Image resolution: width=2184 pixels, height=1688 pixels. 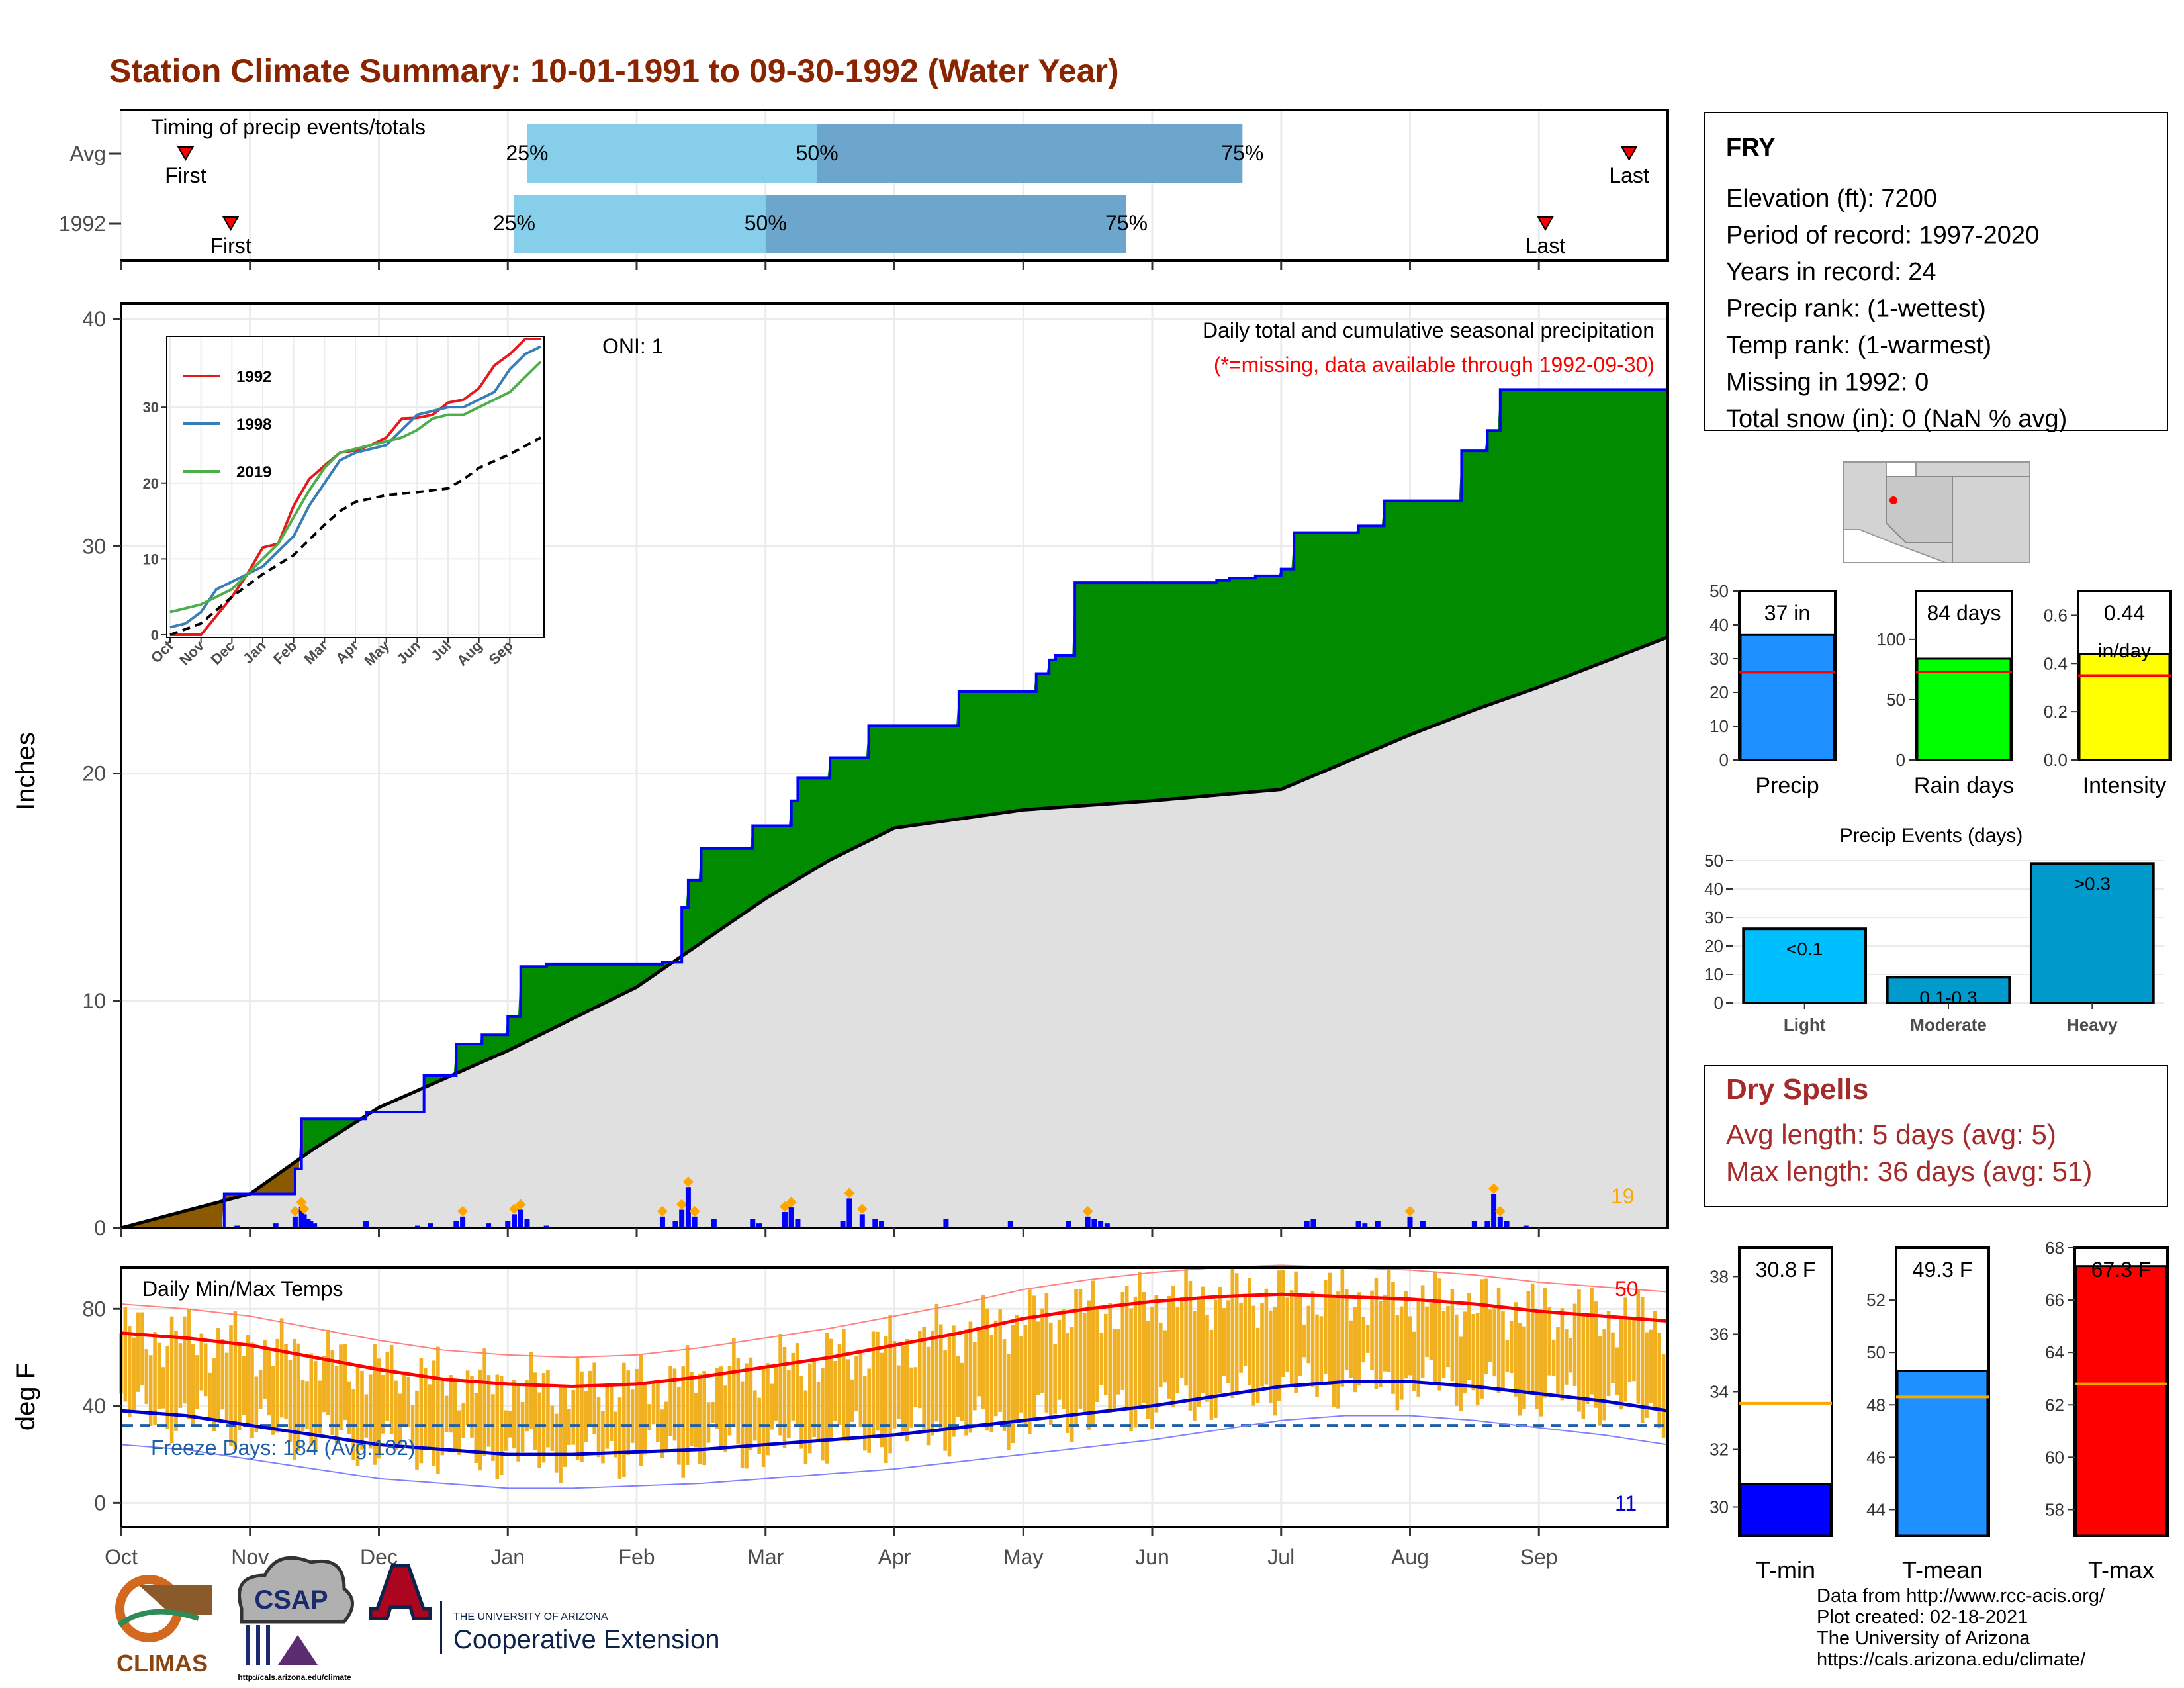 What do you see at coordinates (26, 1396) in the screenshot?
I see `temp-y-label: deg F` at bounding box center [26, 1396].